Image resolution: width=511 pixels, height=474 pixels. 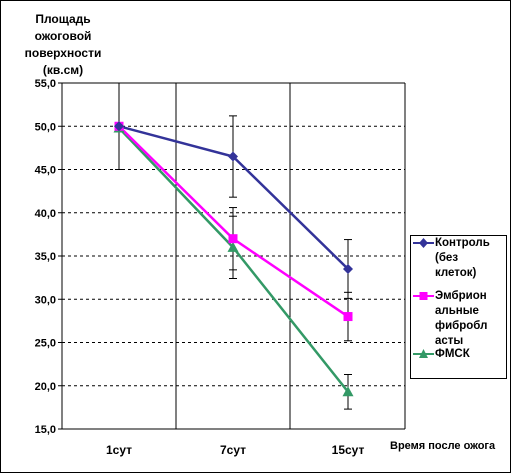 What do you see at coordinates (45, 84) in the screenshot?
I see `y-tick-label: 55,0` at bounding box center [45, 84].